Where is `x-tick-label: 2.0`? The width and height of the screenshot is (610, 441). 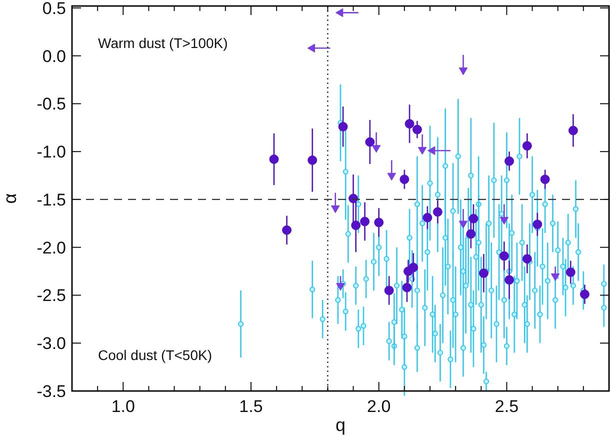
x-tick-label: 2.0 is located at coordinates (379, 406).